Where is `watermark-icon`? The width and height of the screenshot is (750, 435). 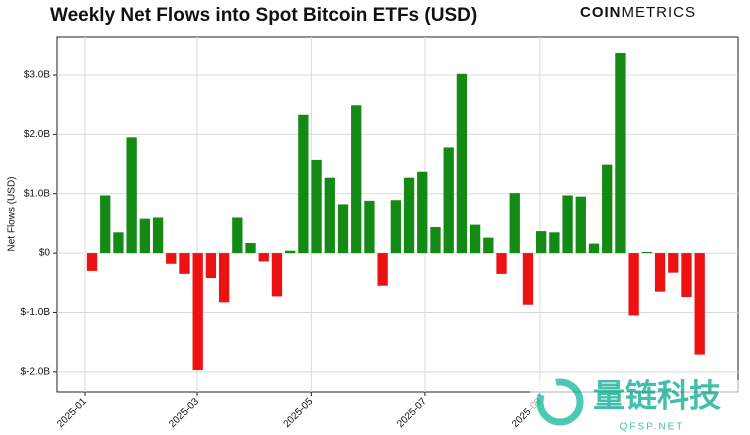
watermark-icon is located at coordinates (560, 402).